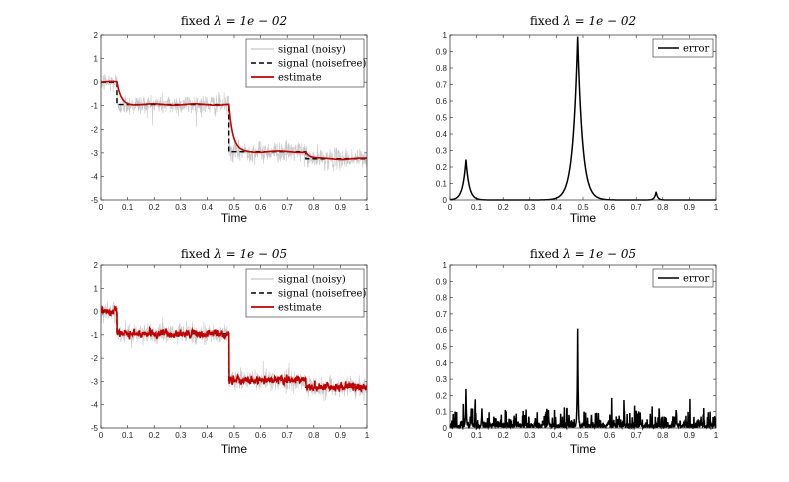 The width and height of the screenshot is (789, 482). What do you see at coordinates (95, 129) in the screenshot?
I see `y-tick-label: -2` at bounding box center [95, 129].